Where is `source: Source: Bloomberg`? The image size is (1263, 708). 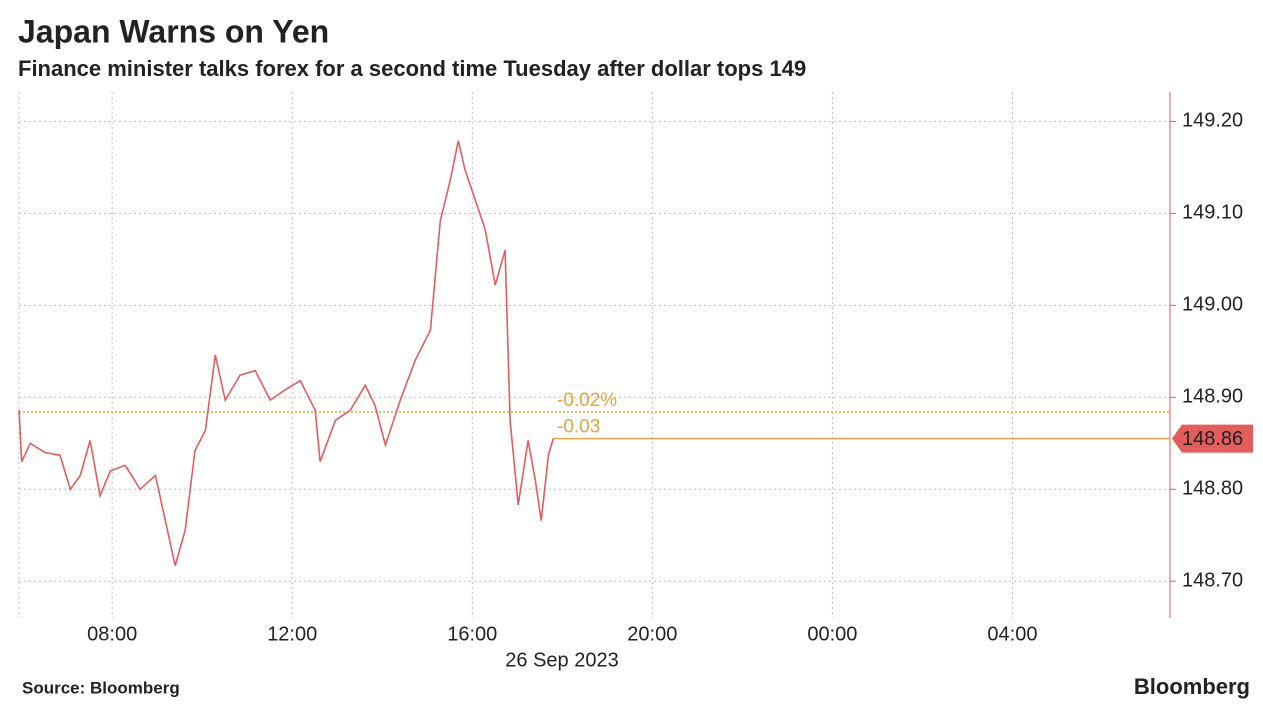
source: Source: Bloomberg is located at coordinates (101, 687).